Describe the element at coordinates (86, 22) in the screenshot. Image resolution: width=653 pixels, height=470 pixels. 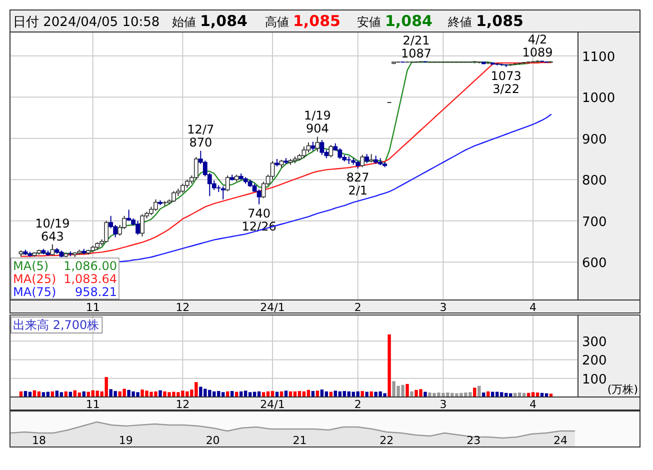
I see `chart-title: 日付 2024/04/05 10:58` at that location.